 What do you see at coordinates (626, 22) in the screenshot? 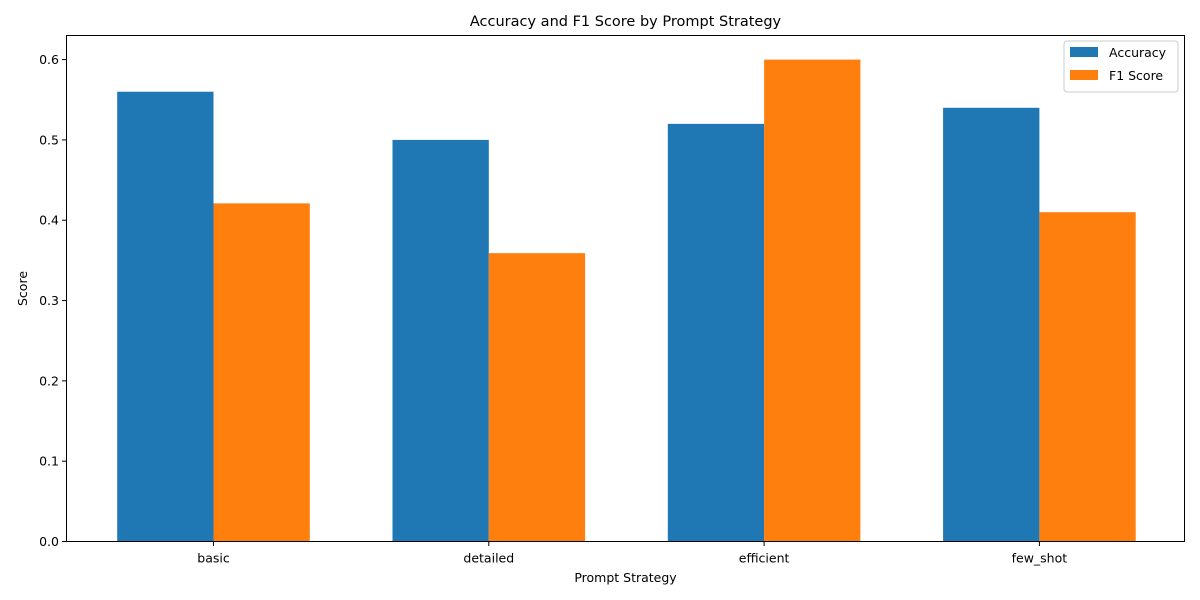
I see `chart-title: Accuracy and F1 Score by Prompt Strategy` at bounding box center [626, 22].